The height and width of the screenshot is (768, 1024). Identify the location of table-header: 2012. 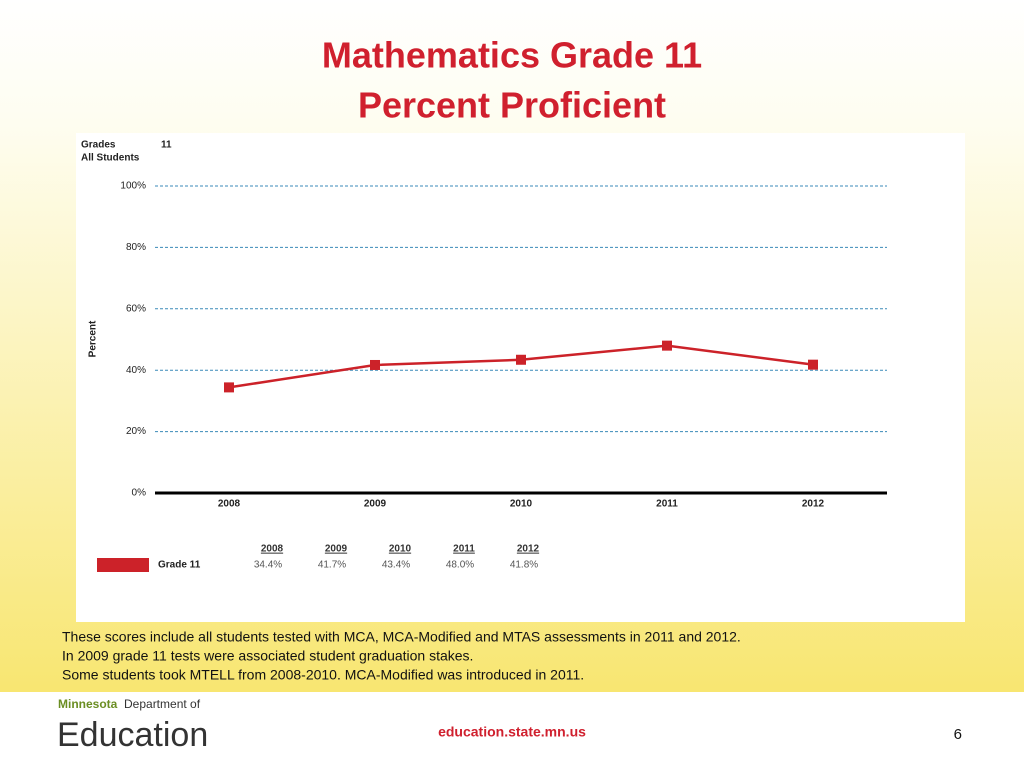
(528, 549).